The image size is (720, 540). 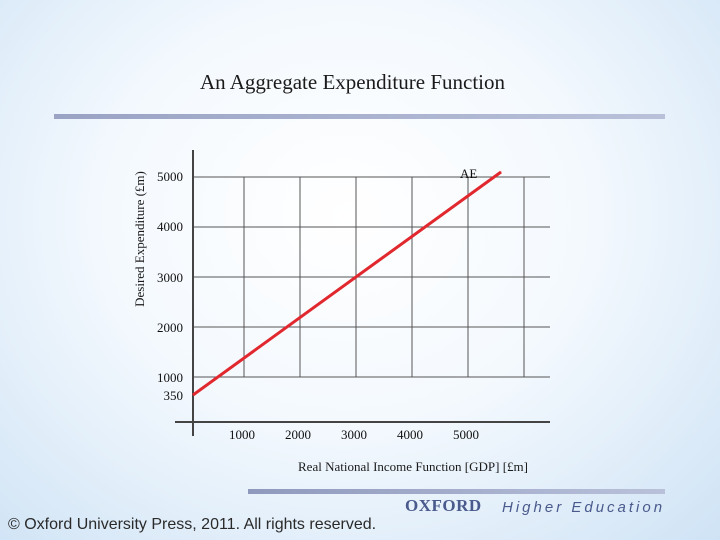 What do you see at coordinates (170, 176) in the screenshot?
I see `y-tick-label: 5000` at bounding box center [170, 176].